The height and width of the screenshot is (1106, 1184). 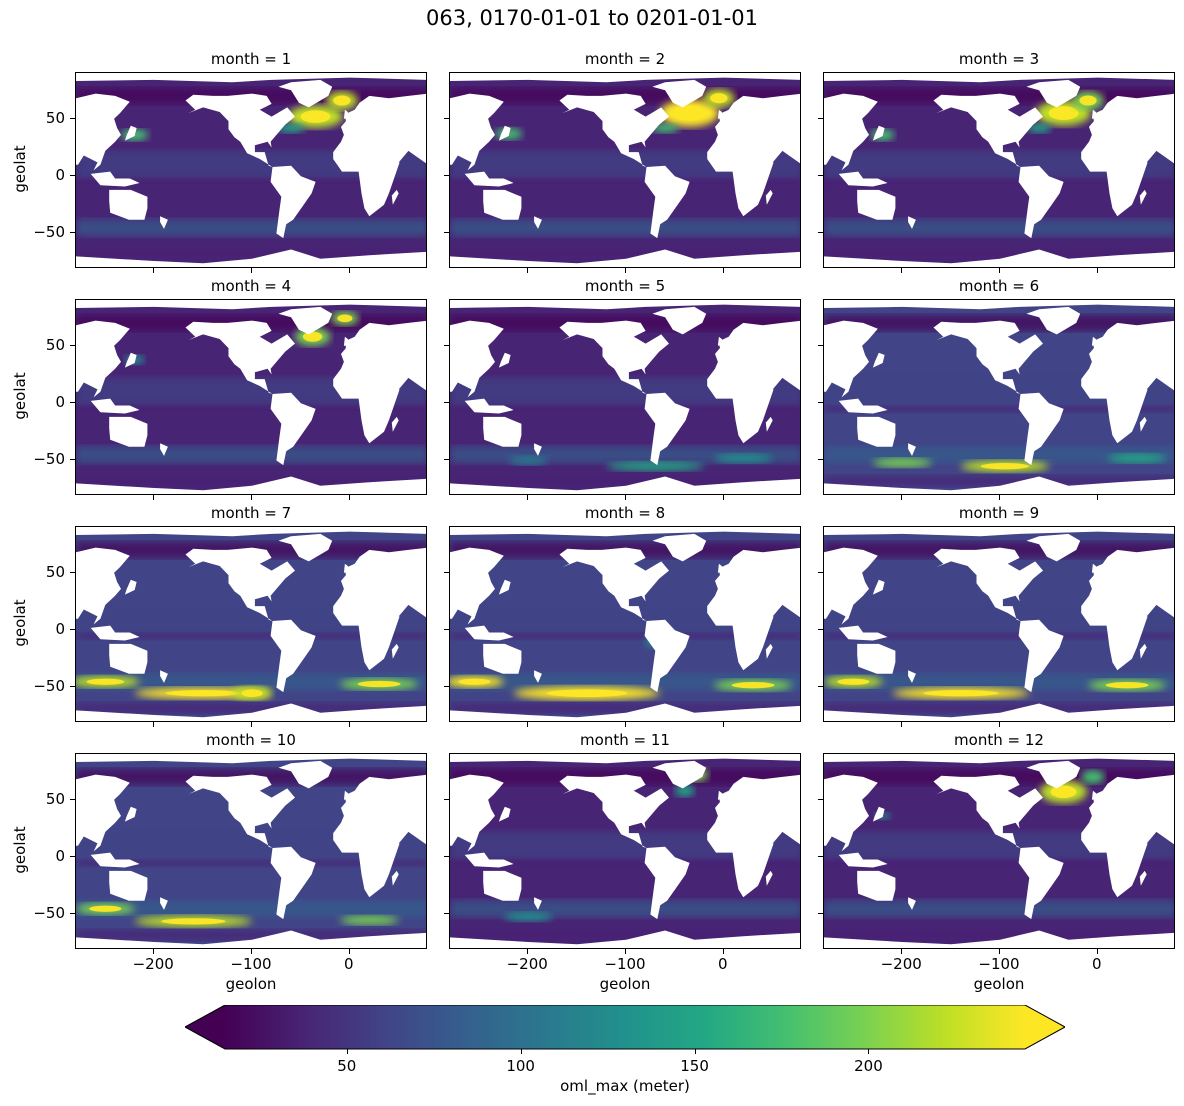 I want to click on land-greenland, so click(x=305, y=320).